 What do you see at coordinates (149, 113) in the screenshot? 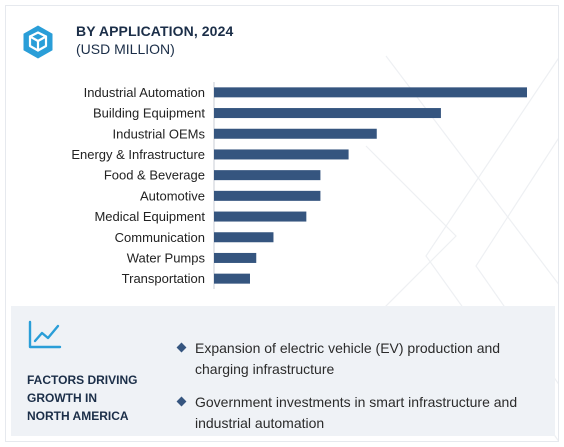
I see `category-label: Building Equipment` at bounding box center [149, 113].